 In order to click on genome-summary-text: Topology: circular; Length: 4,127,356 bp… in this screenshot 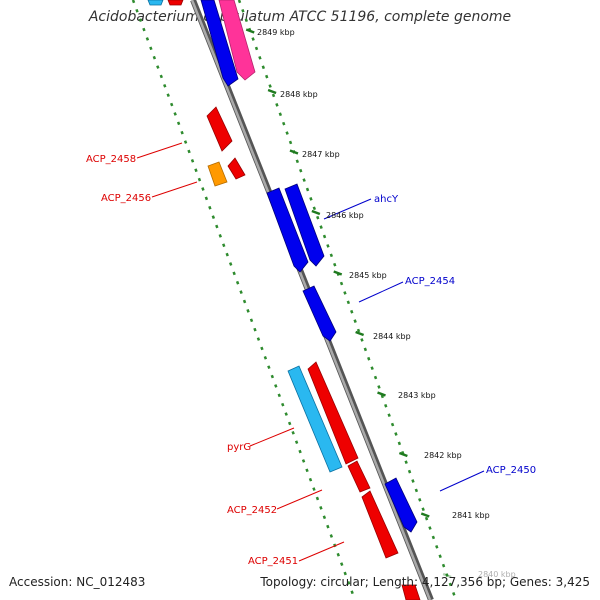, I will do `click(425, 582)`.